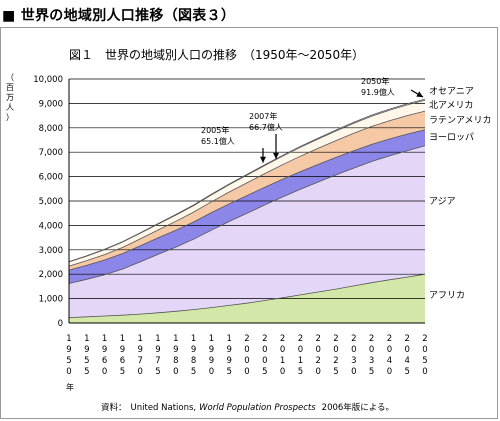 This screenshot has height=421, width=500. What do you see at coordinates (215, 130) in the screenshot?
I see `annotation-year: 2005年` at bounding box center [215, 130].